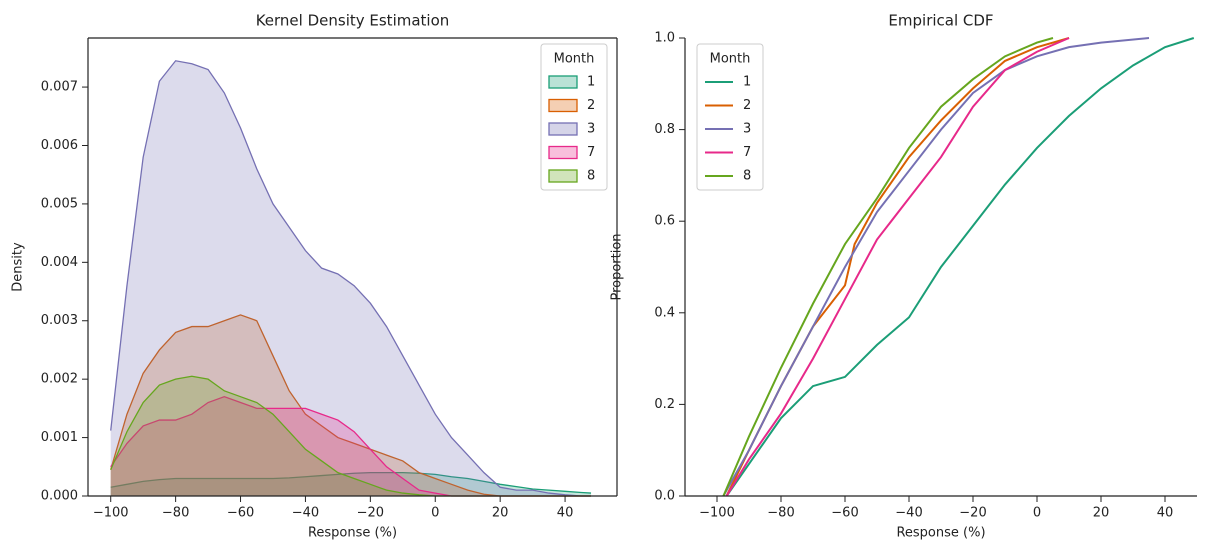 Image resolution: width=1211 pixels, height=542 pixels. I want to click on y-tick-label: 0.002, so click(59, 379).